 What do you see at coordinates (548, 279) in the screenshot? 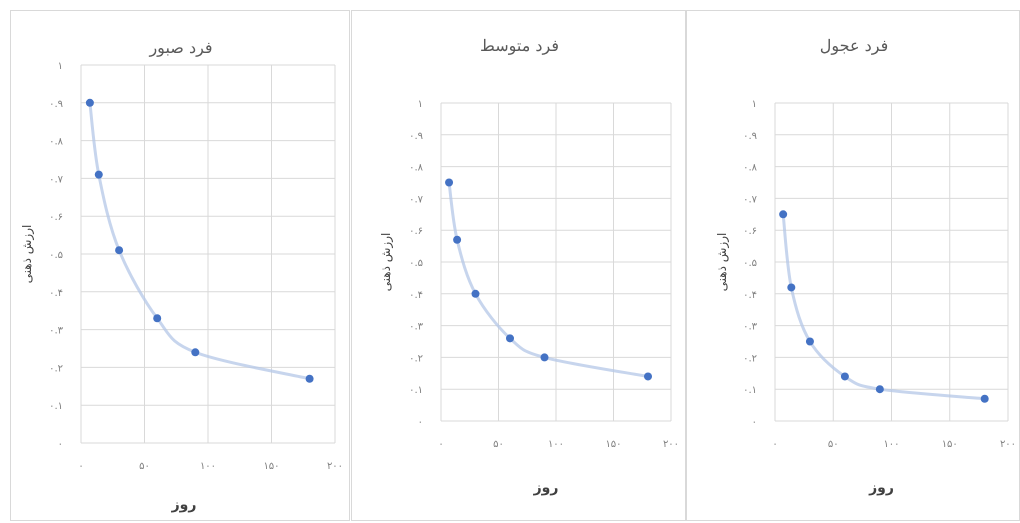
I see `trendline-average` at bounding box center [548, 279].